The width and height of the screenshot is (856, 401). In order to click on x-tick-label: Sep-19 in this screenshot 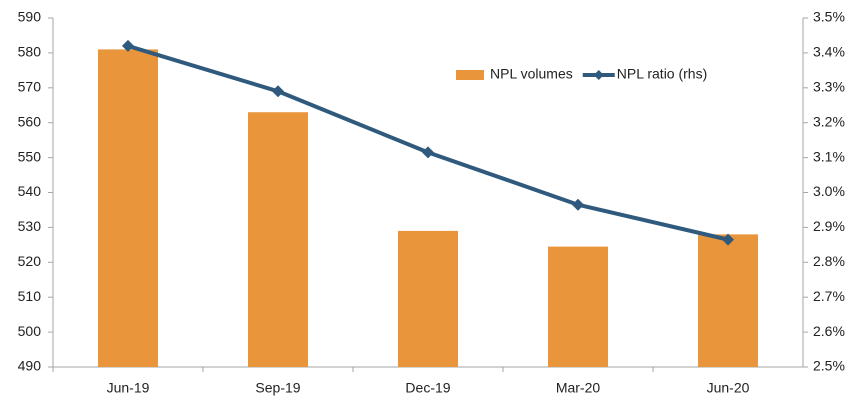, I will do `click(277, 388)`.